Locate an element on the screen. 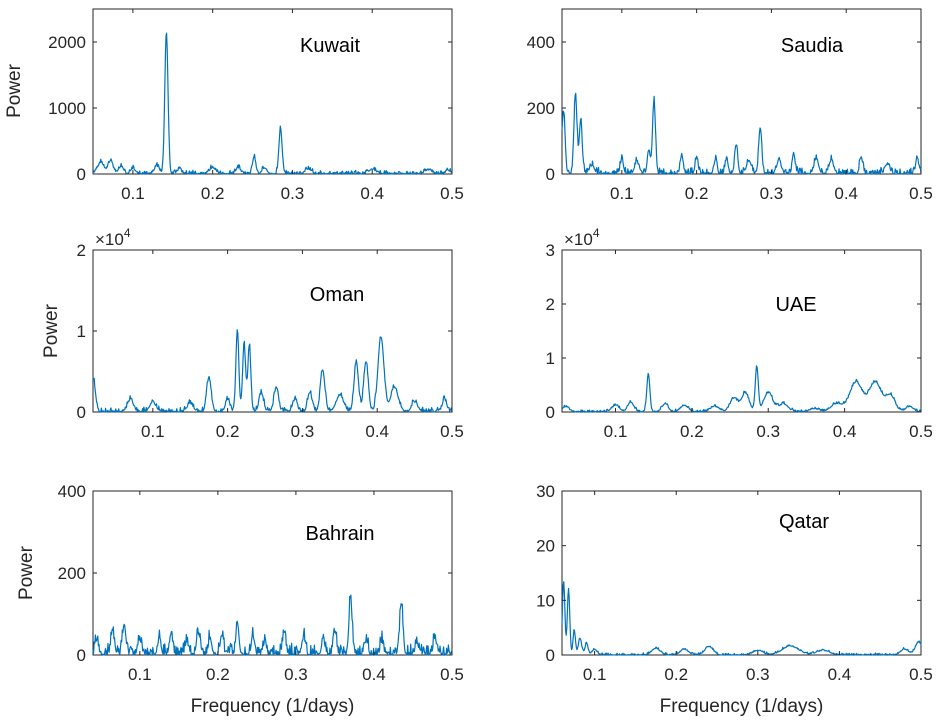 Image resolution: width=939 pixels, height=720 pixels. y-tick-label: 1000 is located at coordinates (67, 108).